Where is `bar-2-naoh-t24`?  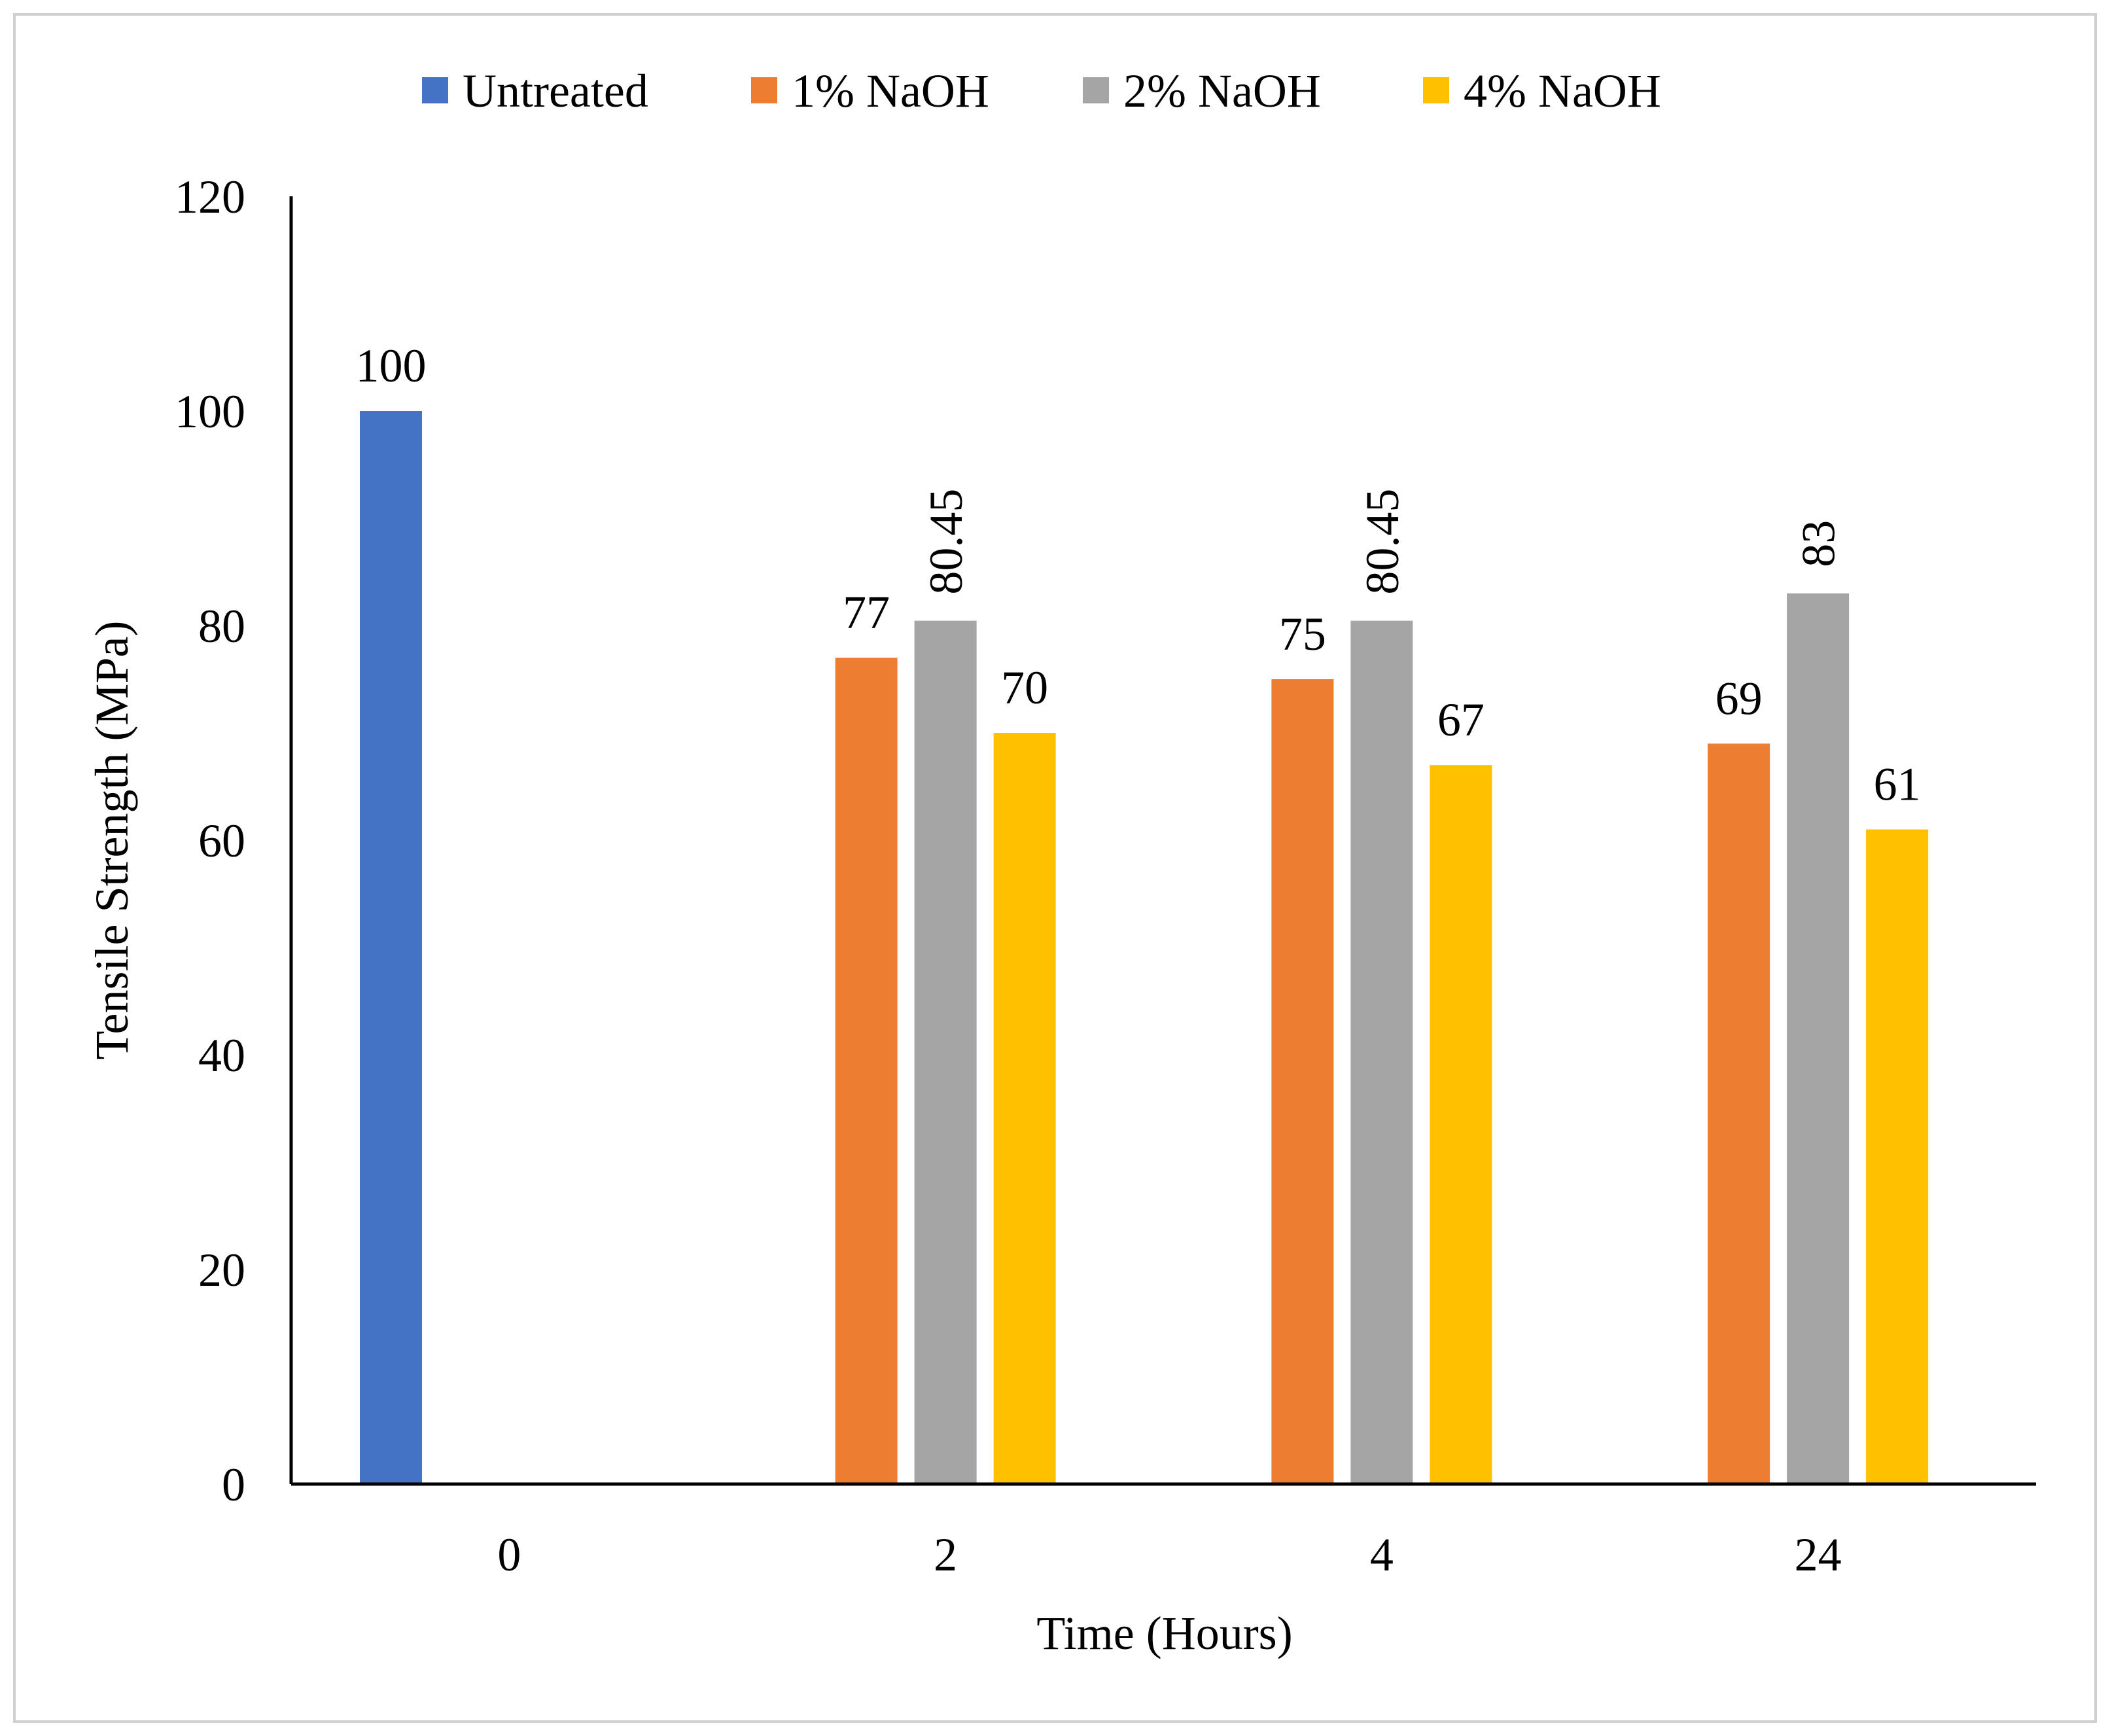
bar-2-naoh-t24 is located at coordinates (1818, 1038).